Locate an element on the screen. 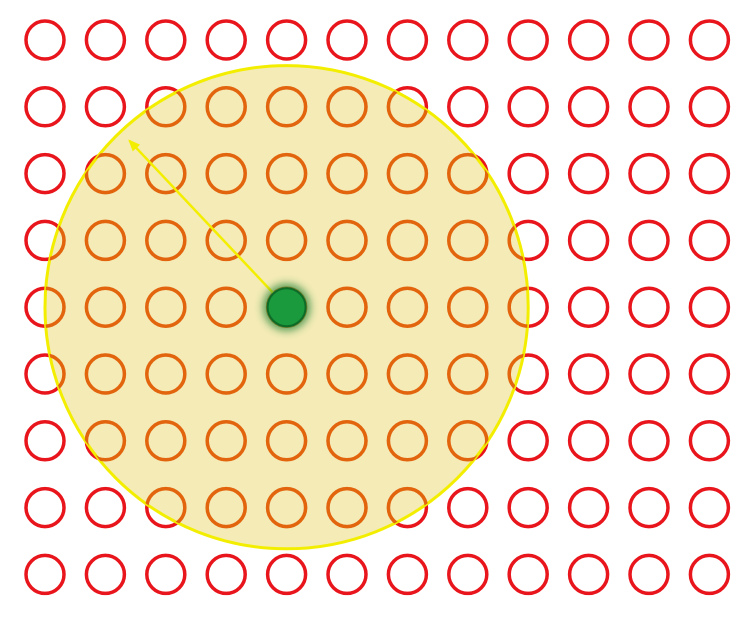 The width and height of the screenshot is (752, 621). radius-arrow is located at coordinates (208, 224).